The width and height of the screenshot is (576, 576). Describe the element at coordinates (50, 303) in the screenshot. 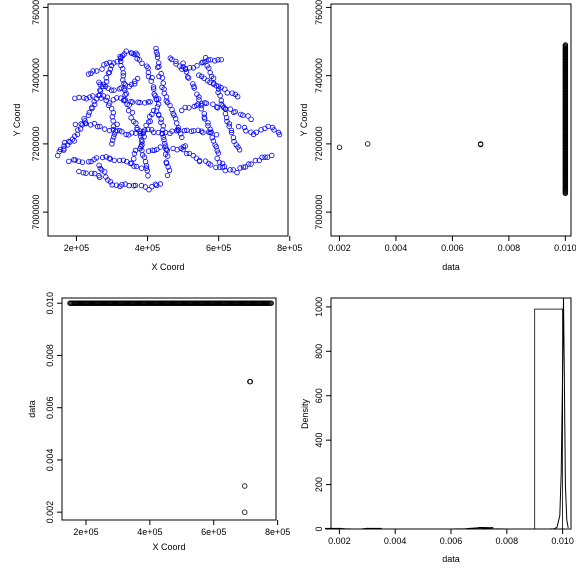

I see `y-tick-label: 0.010` at that location.